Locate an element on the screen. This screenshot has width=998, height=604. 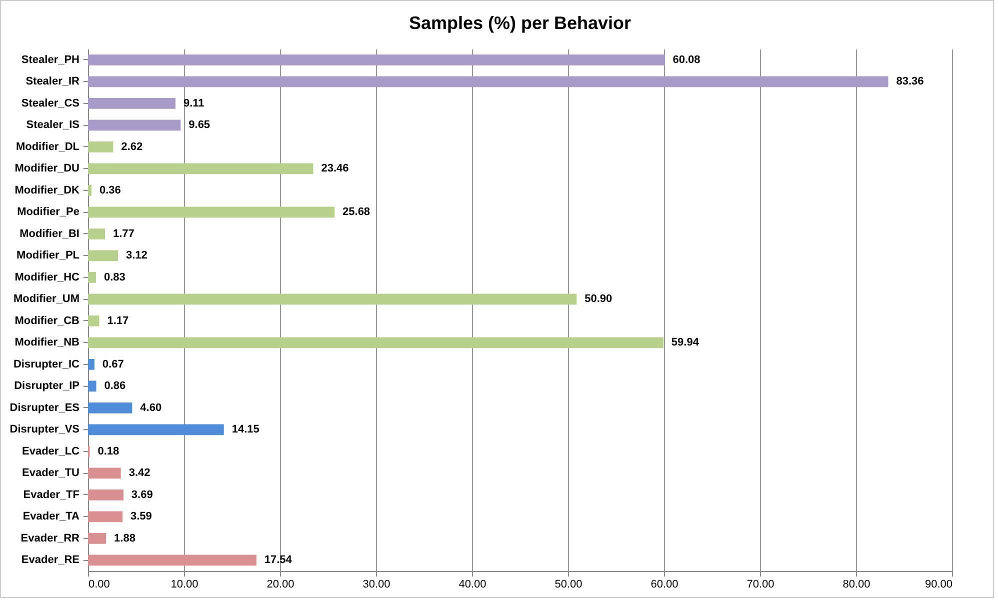
data-label: 9.11 is located at coordinates (193, 103).